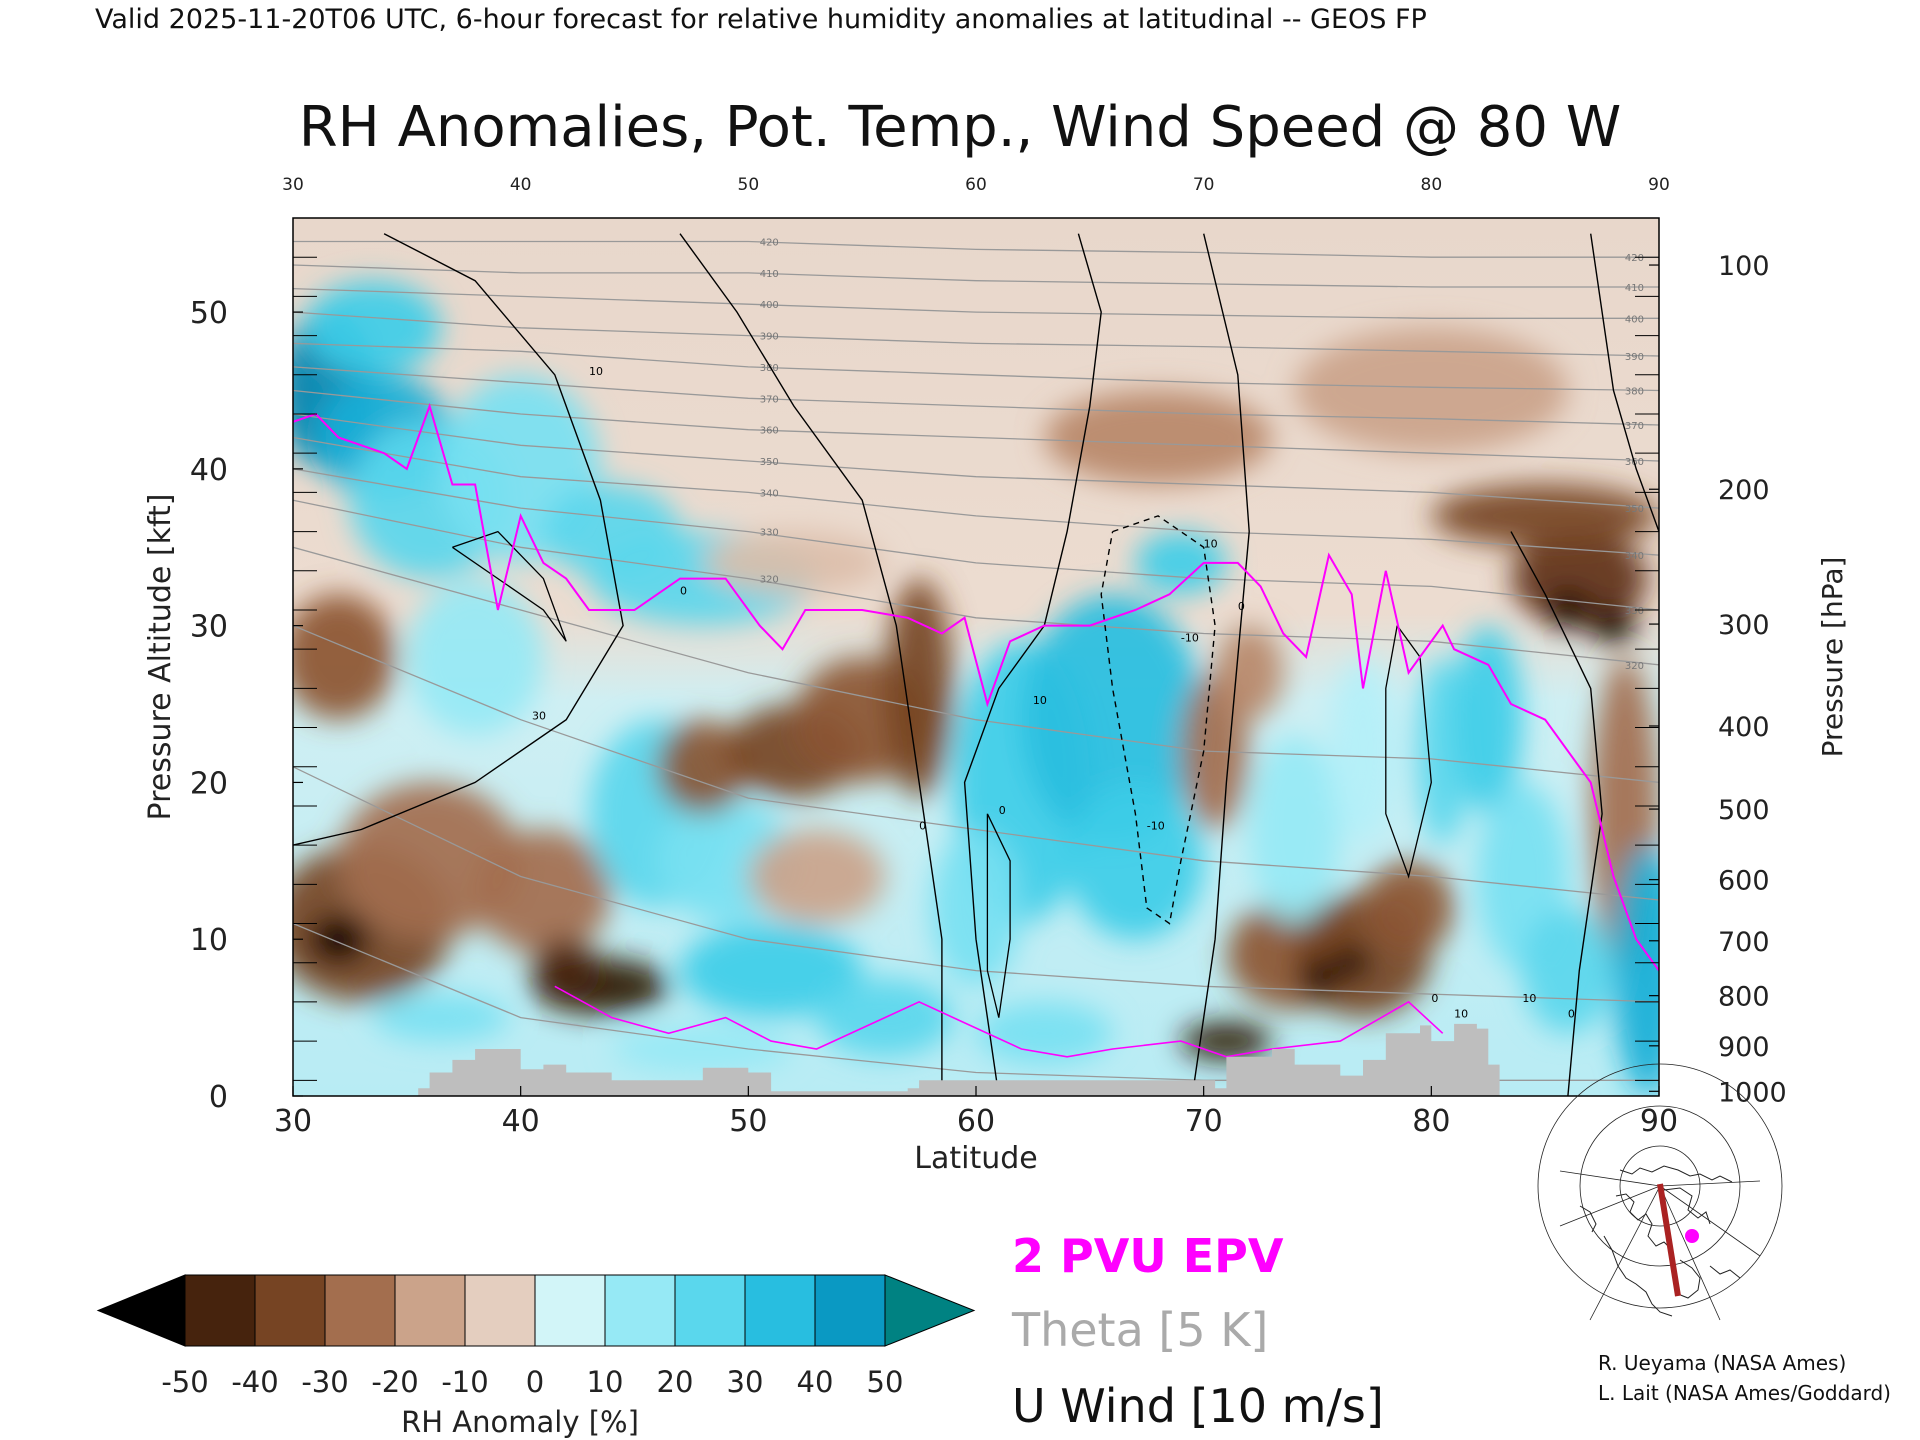  I want to click on colorbar-tick-label: -50, so click(184, 1382).